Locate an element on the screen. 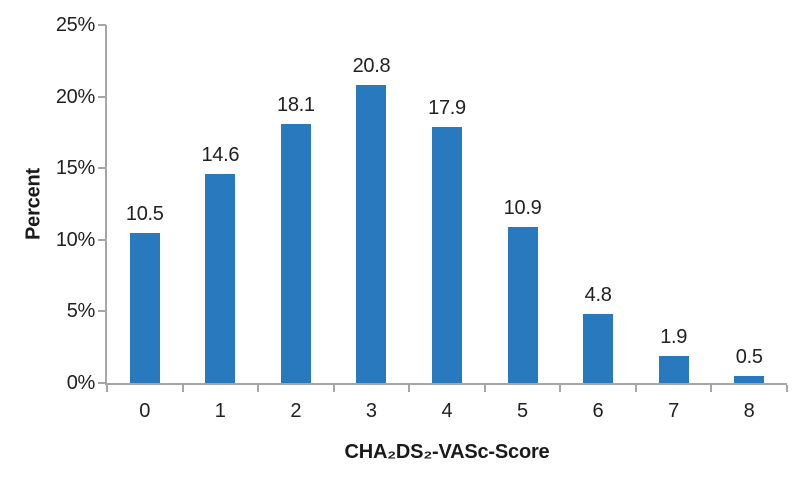  x-tick-label: 5 is located at coordinates (522, 411).